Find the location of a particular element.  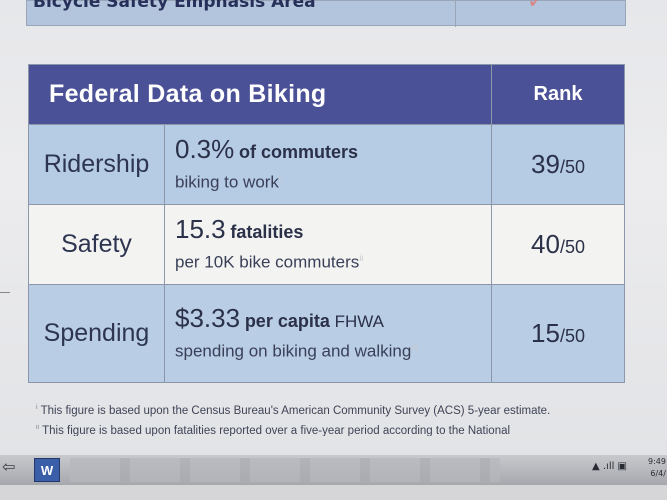

clock: 9:49 6/4/ is located at coordinates (657, 468).